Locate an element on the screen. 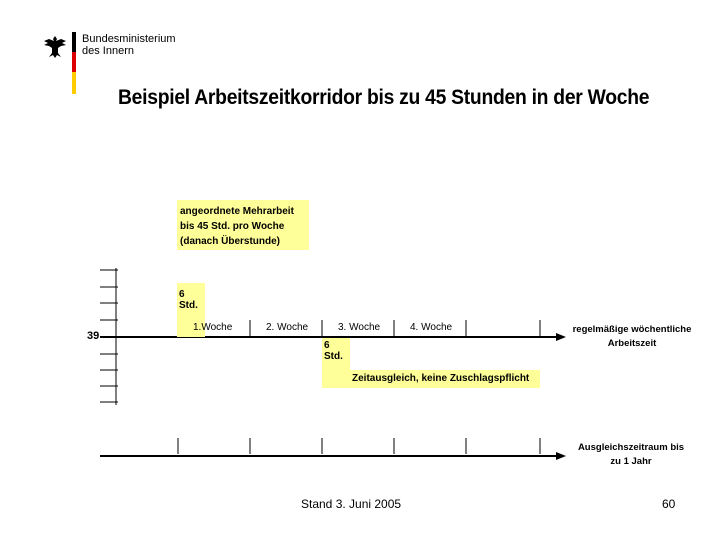 This screenshot has width=720, height=540. week-label-4: 4. Woche is located at coordinates (431, 327).